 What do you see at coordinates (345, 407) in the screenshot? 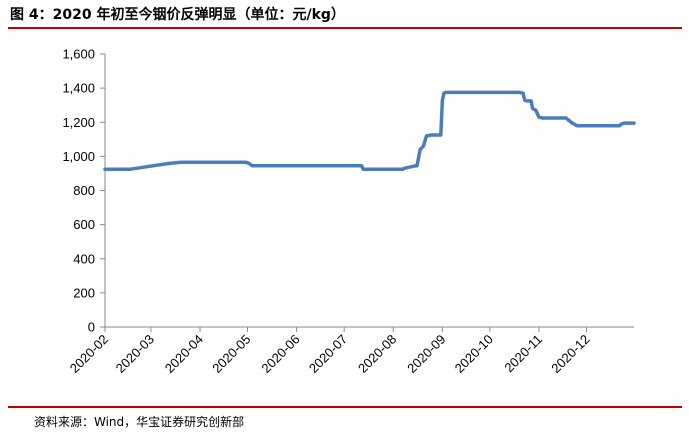
I see `bottom-divider` at bounding box center [345, 407].